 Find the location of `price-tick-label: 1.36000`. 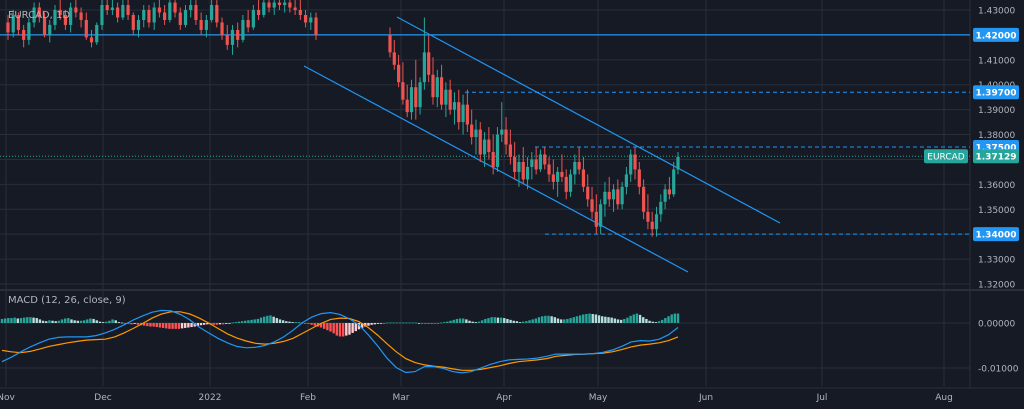

price-tick-label: 1.36000 is located at coordinates (996, 186).